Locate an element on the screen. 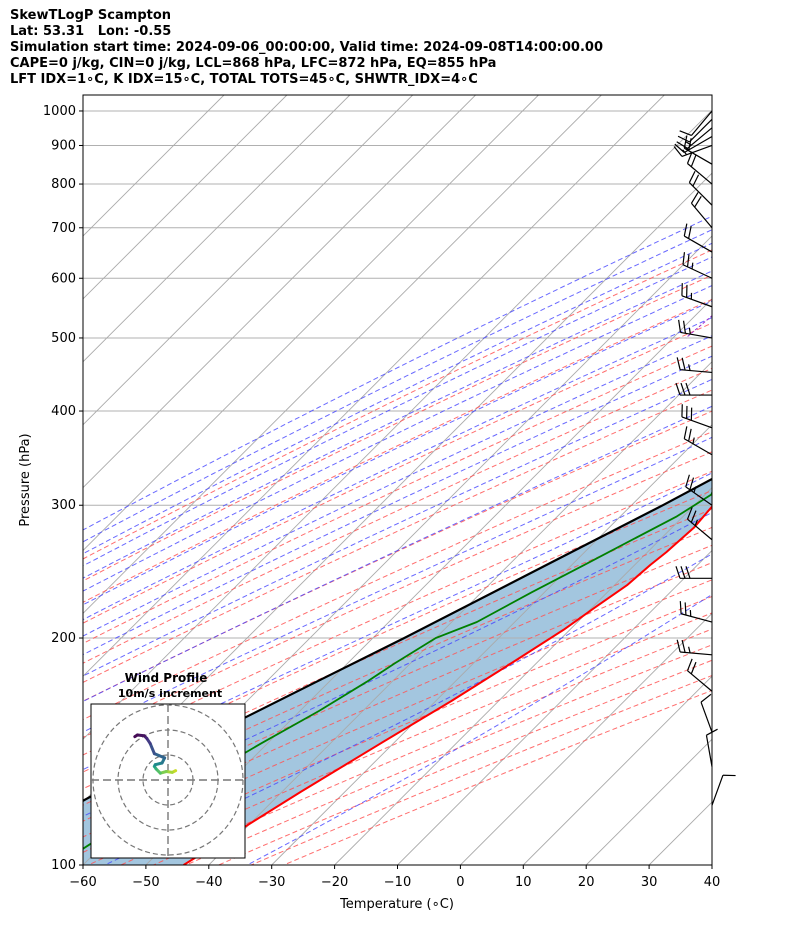 Image resolution: width=794 pixels, height=937 pixels. x-tick-label: 30 is located at coordinates (649, 882).